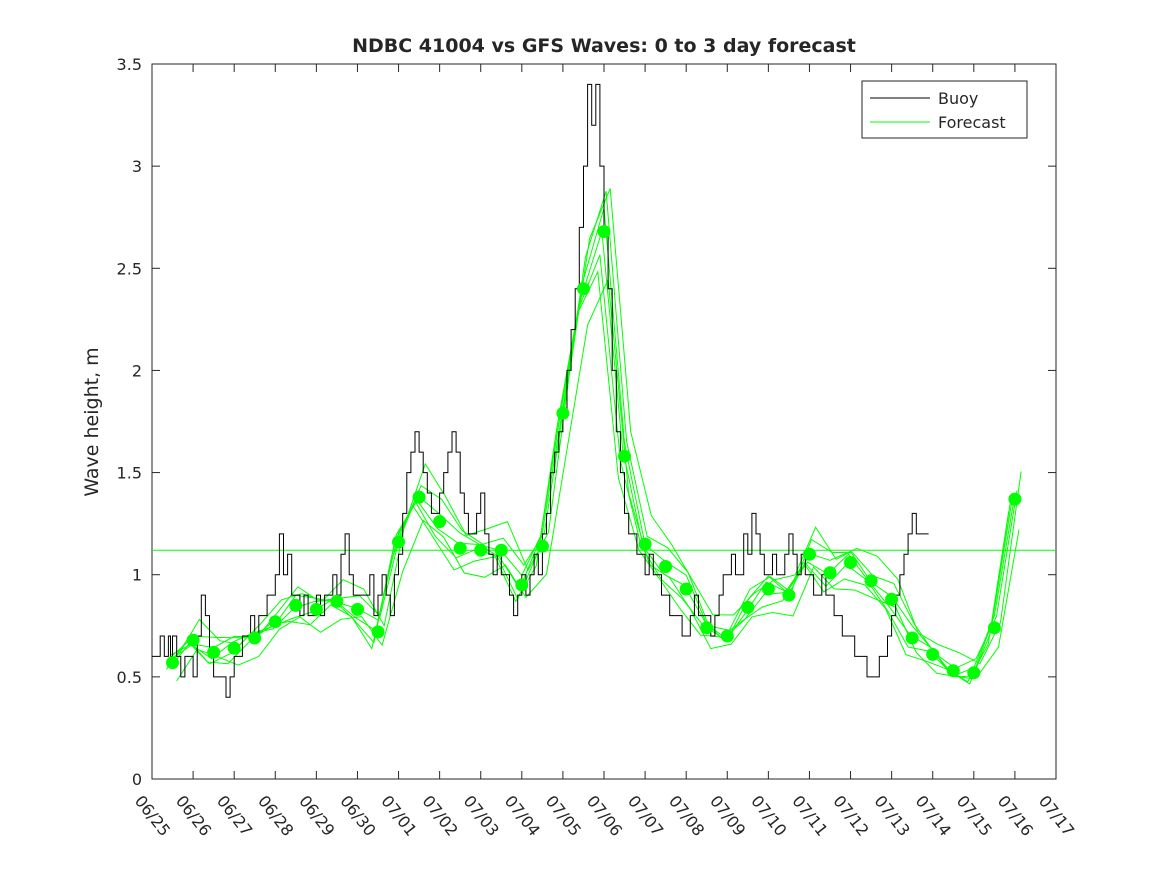 This screenshot has height=879, width=1167. What do you see at coordinates (137, 779) in the screenshot?
I see `y-tick-label: 0` at bounding box center [137, 779].